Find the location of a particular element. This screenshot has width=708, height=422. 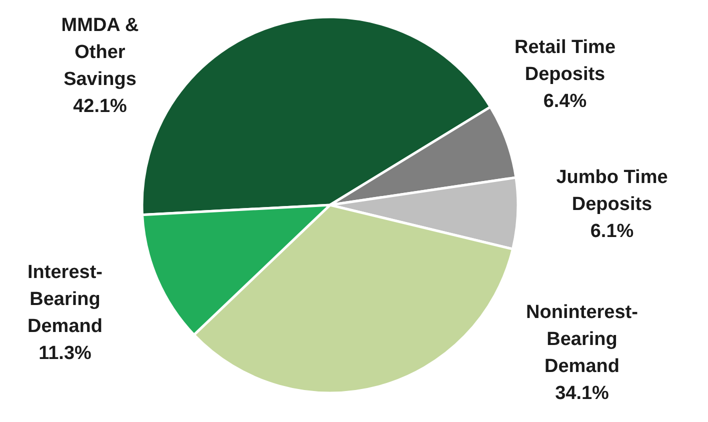

slice-label: Jumbo Time Deposits is located at coordinates (612, 191).